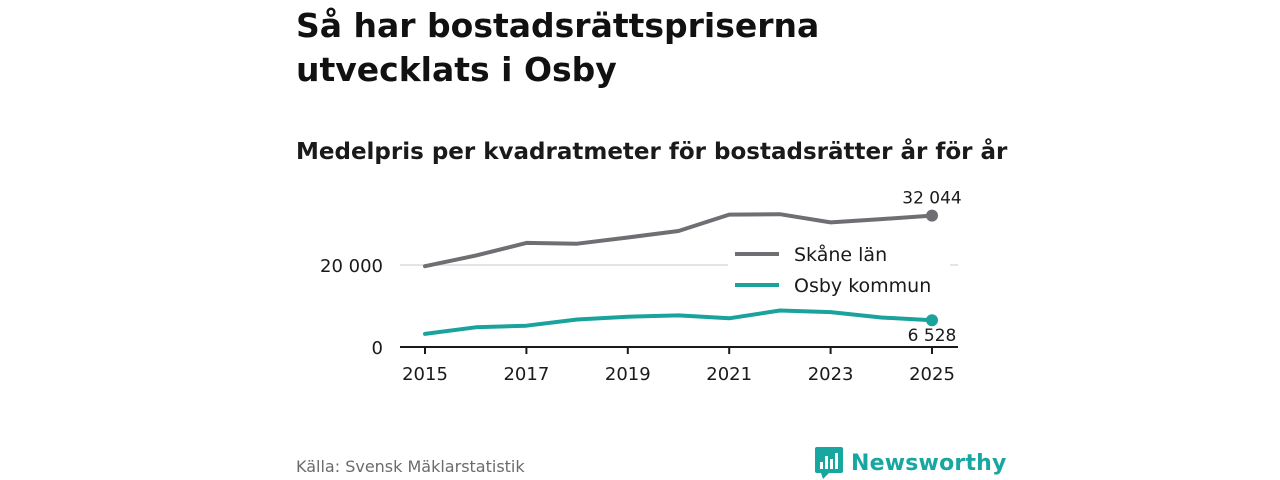 This screenshot has height=480, width=1280. Describe the element at coordinates (932, 374) in the screenshot. I see `x-tick-label: 2025` at that location.